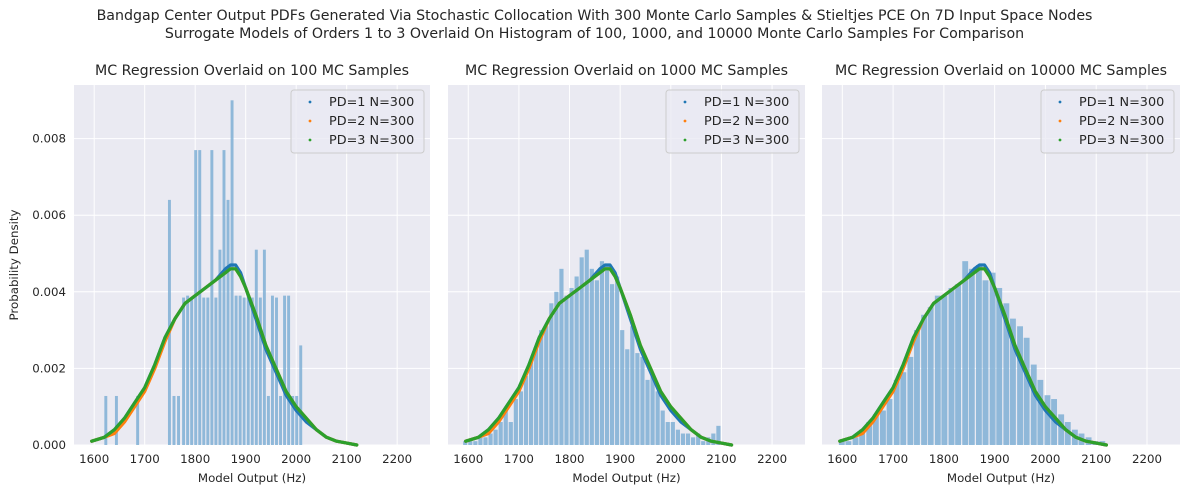 The width and height of the screenshot is (1189, 494). I want to click on legend-label-2: PD=2 N=300, so click(1121, 121).